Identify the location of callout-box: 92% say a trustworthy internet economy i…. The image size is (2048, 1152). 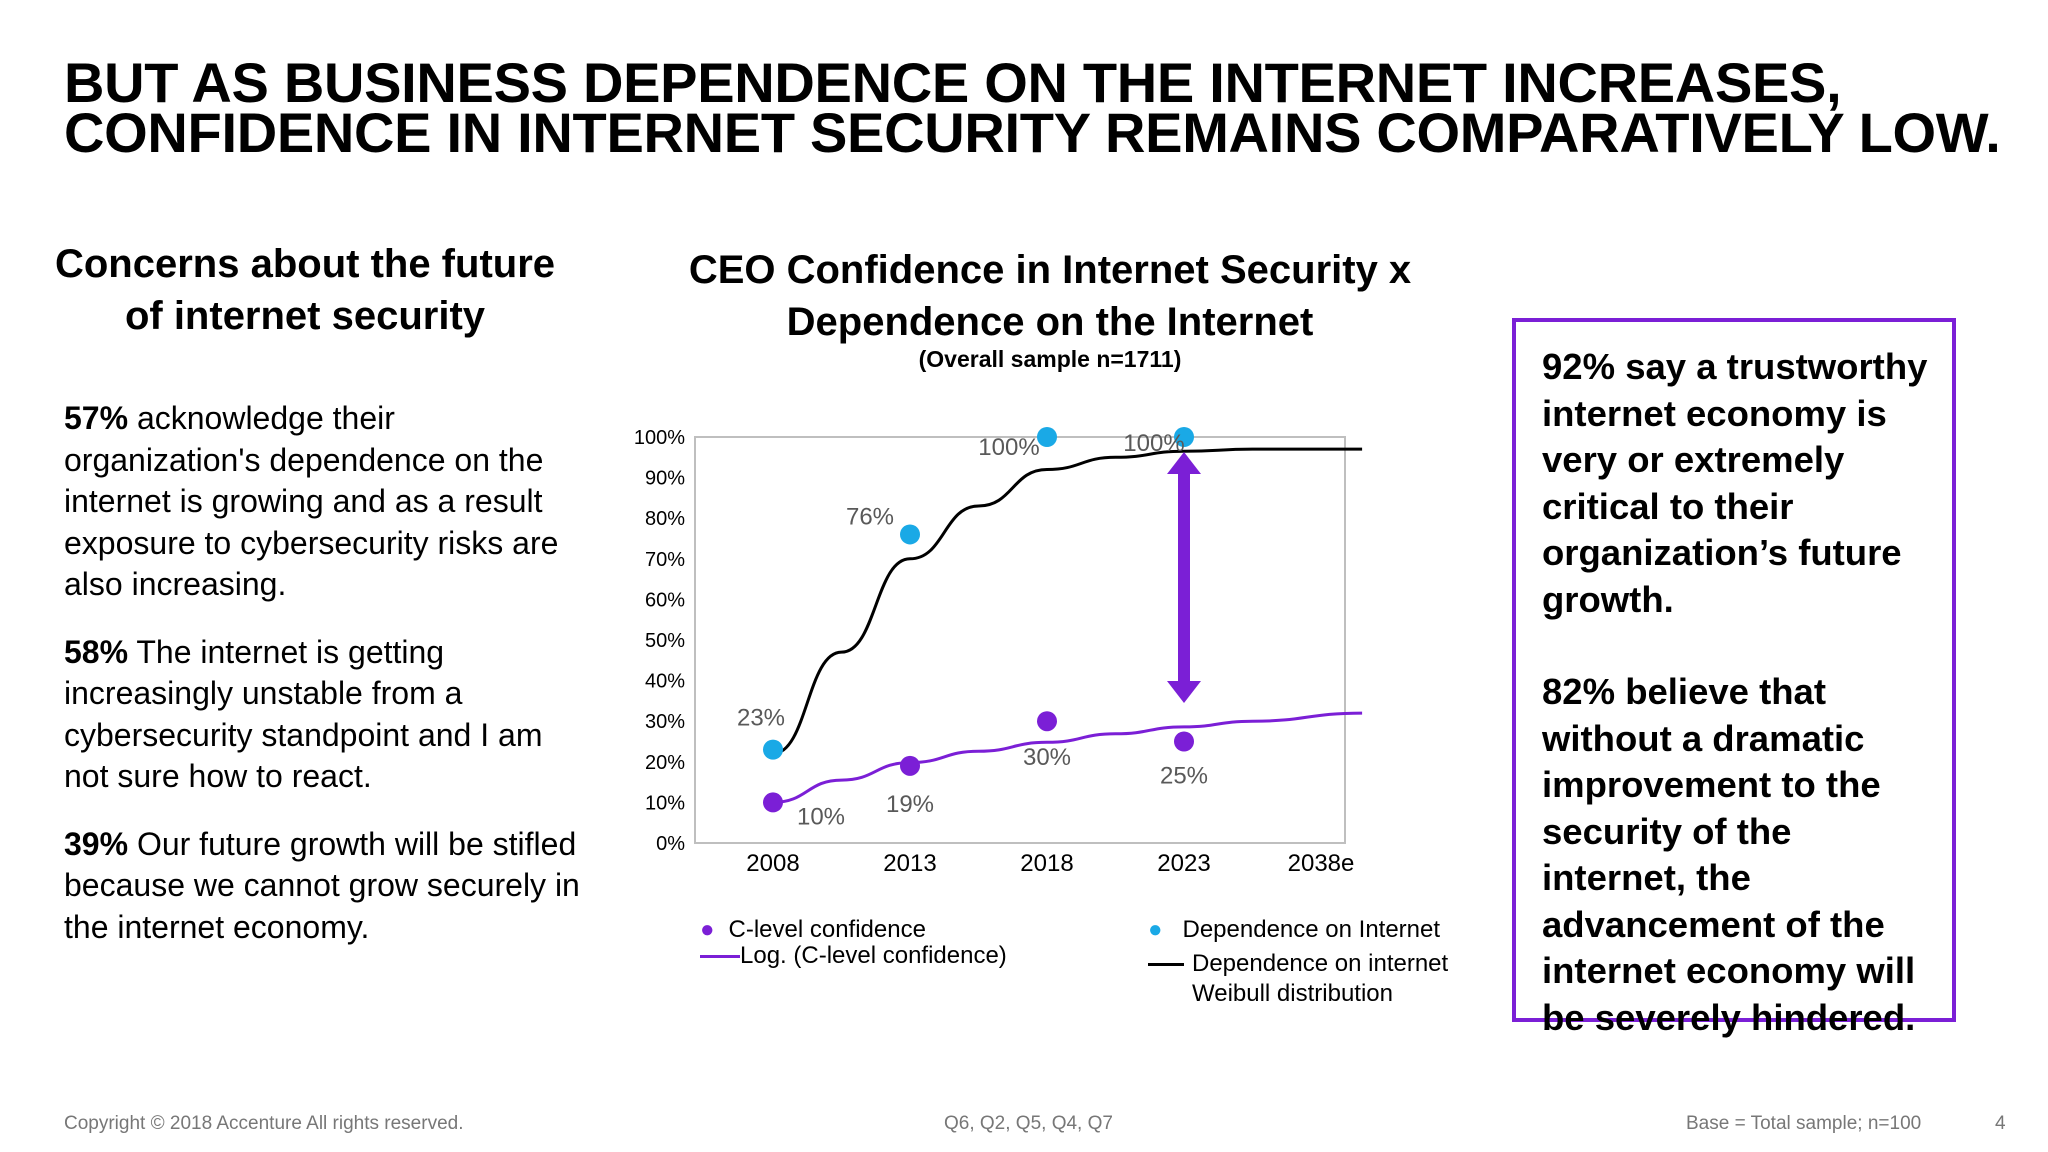
(1734, 678).